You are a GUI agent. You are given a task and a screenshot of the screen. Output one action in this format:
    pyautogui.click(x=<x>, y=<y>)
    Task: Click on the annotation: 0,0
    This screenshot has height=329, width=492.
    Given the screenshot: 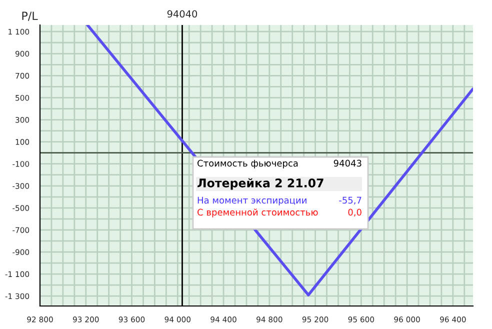 What is the action you would take?
    pyautogui.click(x=355, y=212)
    